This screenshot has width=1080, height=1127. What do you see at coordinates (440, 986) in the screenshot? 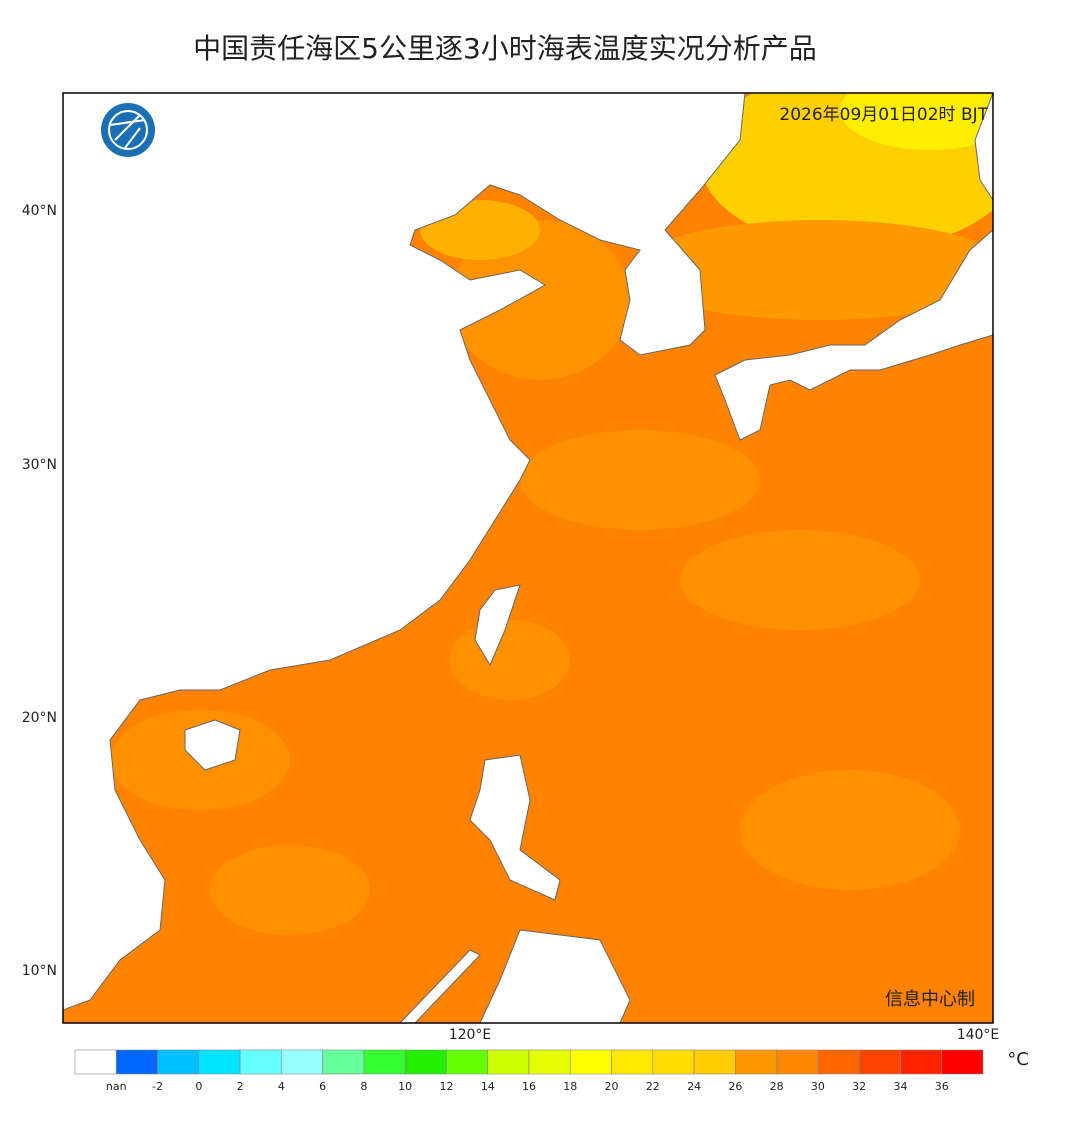
I see `palawan` at bounding box center [440, 986].